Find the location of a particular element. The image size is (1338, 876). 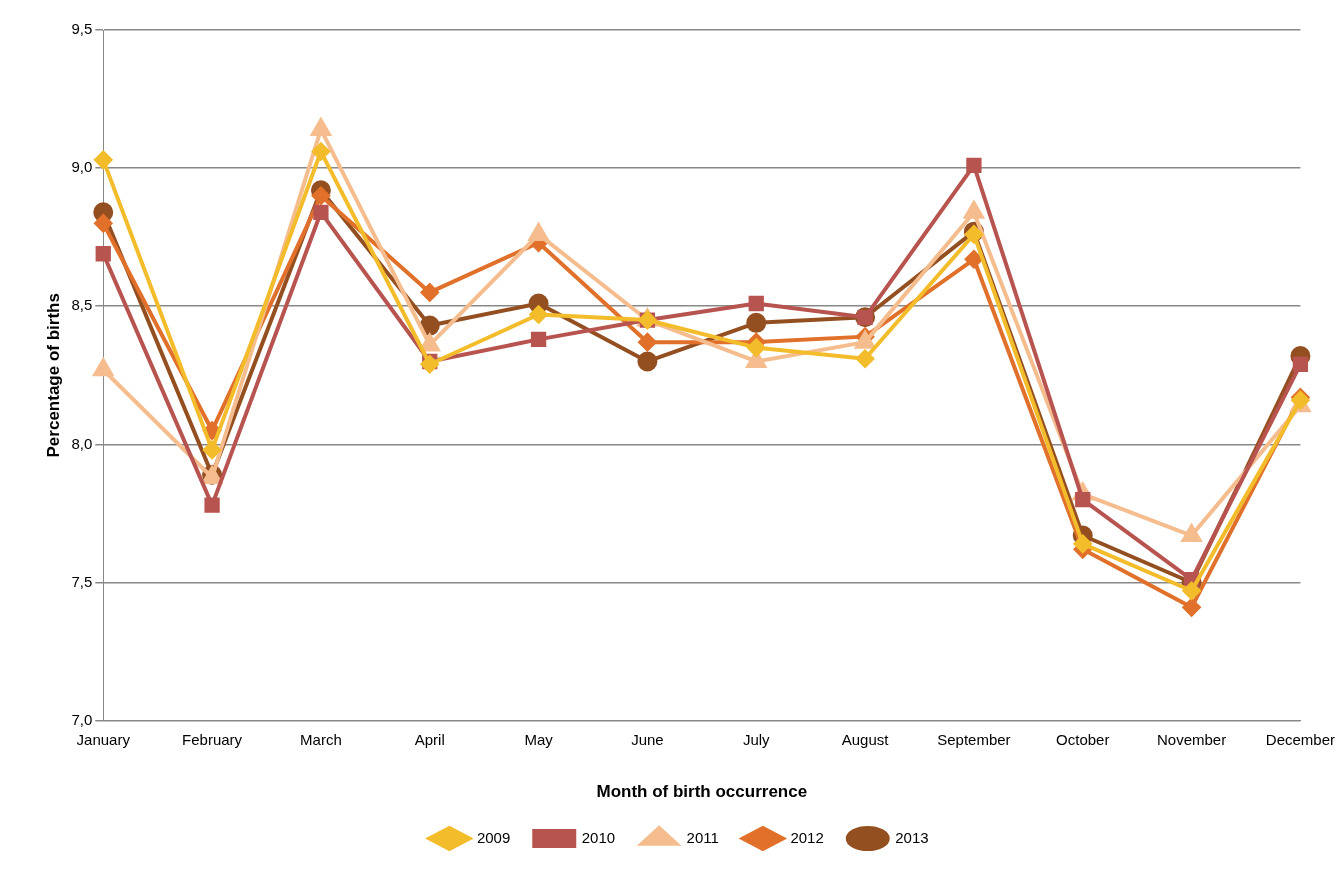

x-tick-label: October is located at coordinates (1083, 739).